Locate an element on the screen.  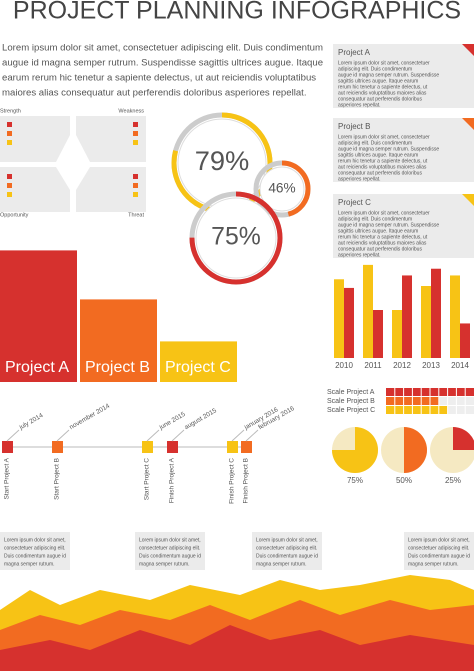
swot-label: Strength is located at coordinates (10, 111).